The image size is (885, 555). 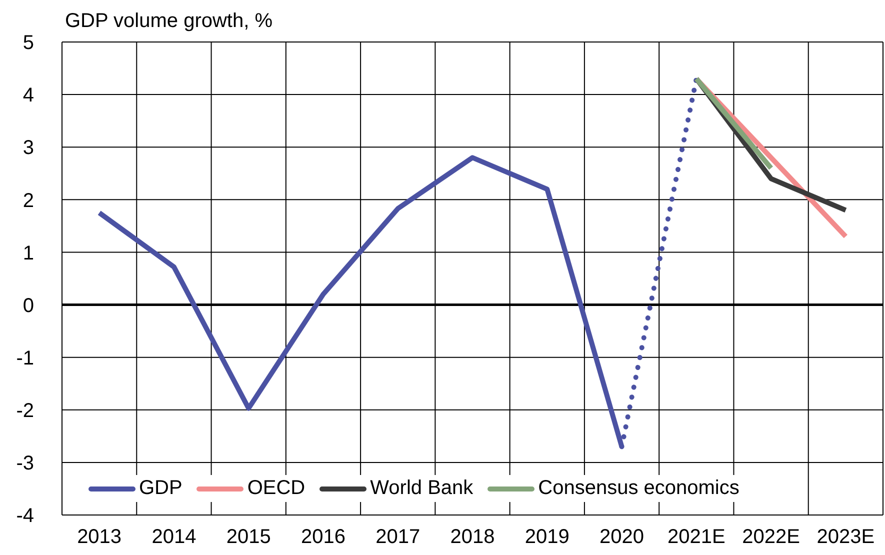 What do you see at coordinates (422, 488) in the screenshot?
I see `legend-label: World Bank` at bounding box center [422, 488].